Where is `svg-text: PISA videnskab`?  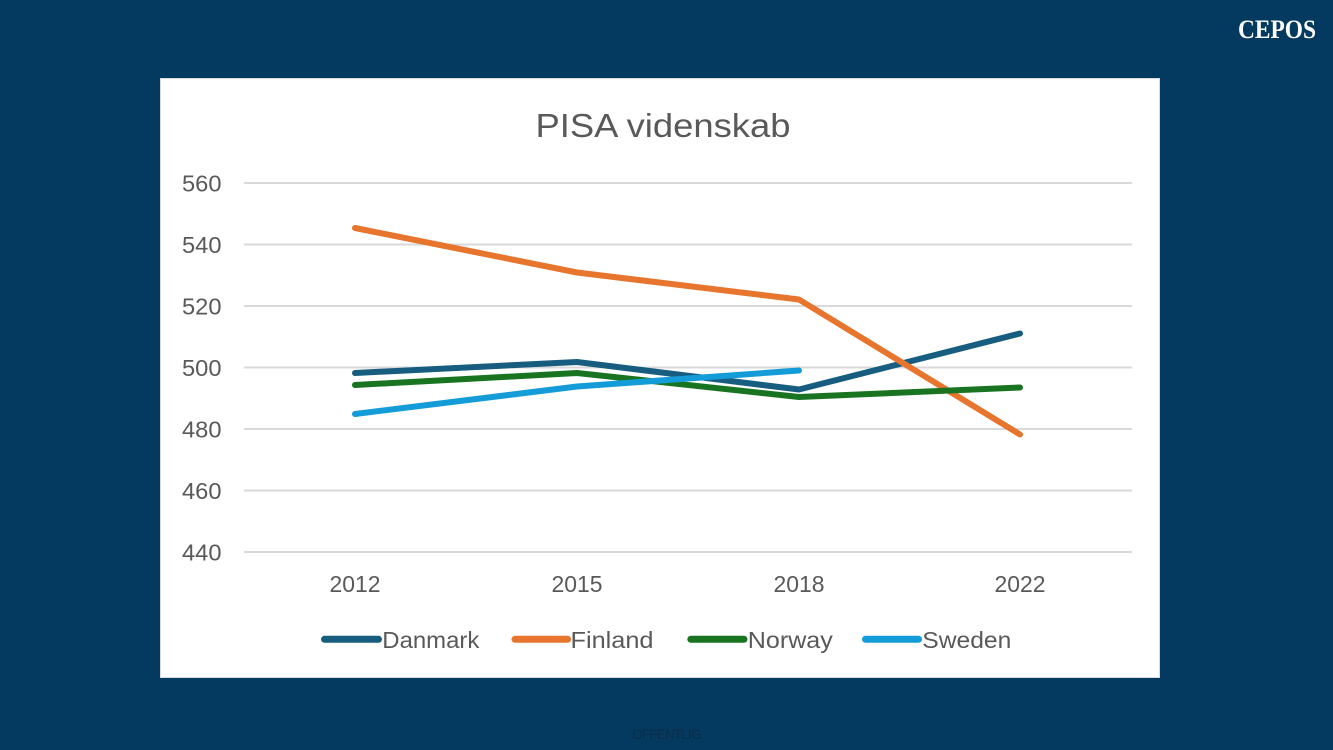 svg-text: PISA videnskab is located at coordinates (663, 125).